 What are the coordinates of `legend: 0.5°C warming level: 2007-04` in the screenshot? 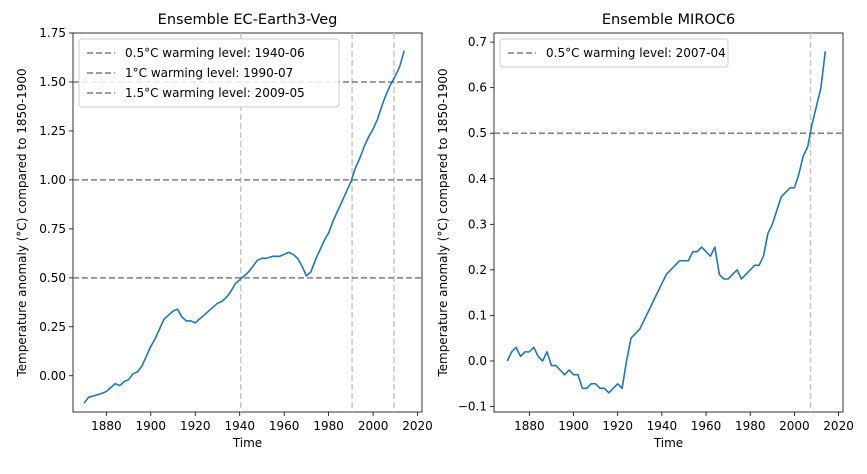 It's located at (614, 53).